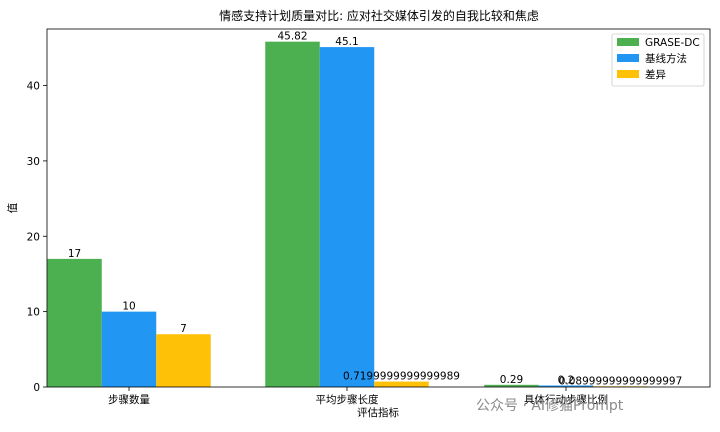 The height and width of the screenshot is (432, 720). I want to click on x-tick-label: 具体行动步骤比例, so click(566, 399).